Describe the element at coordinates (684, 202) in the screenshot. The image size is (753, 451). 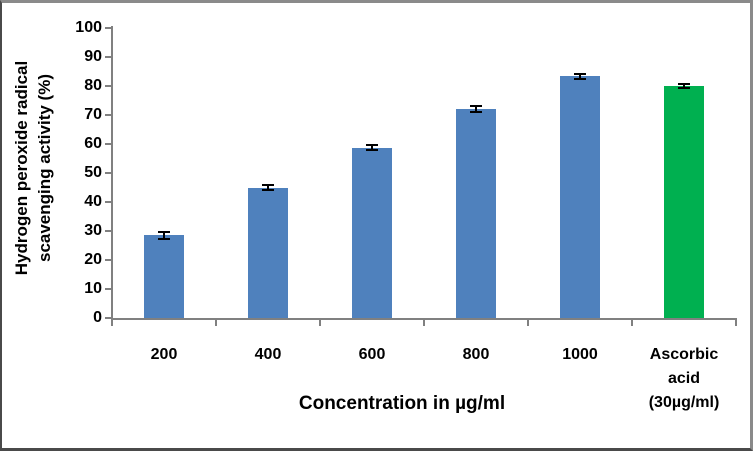
I see `bar-Ascorbic` at that location.